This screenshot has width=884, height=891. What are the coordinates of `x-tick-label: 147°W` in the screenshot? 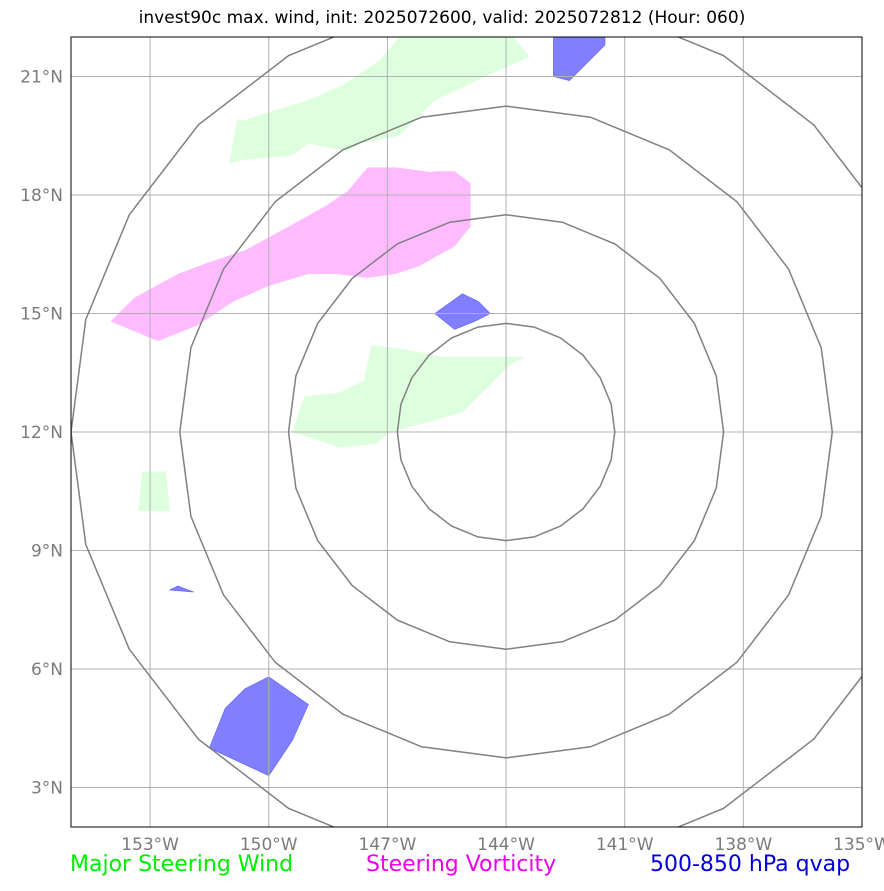 It's located at (388, 845).